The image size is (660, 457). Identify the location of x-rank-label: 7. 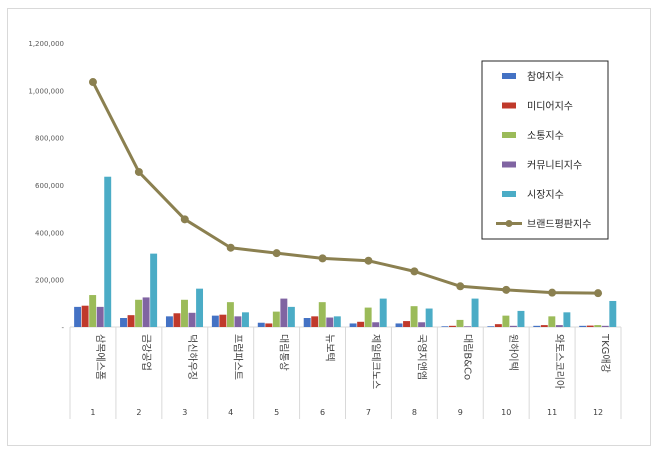
(368, 412).